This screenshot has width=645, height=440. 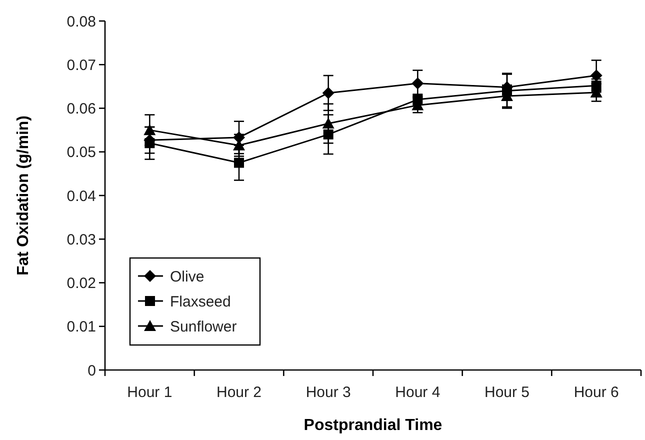 What do you see at coordinates (149, 392) in the screenshot?
I see `x-tick-label: Hour 1` at bounding box center [149, 392].